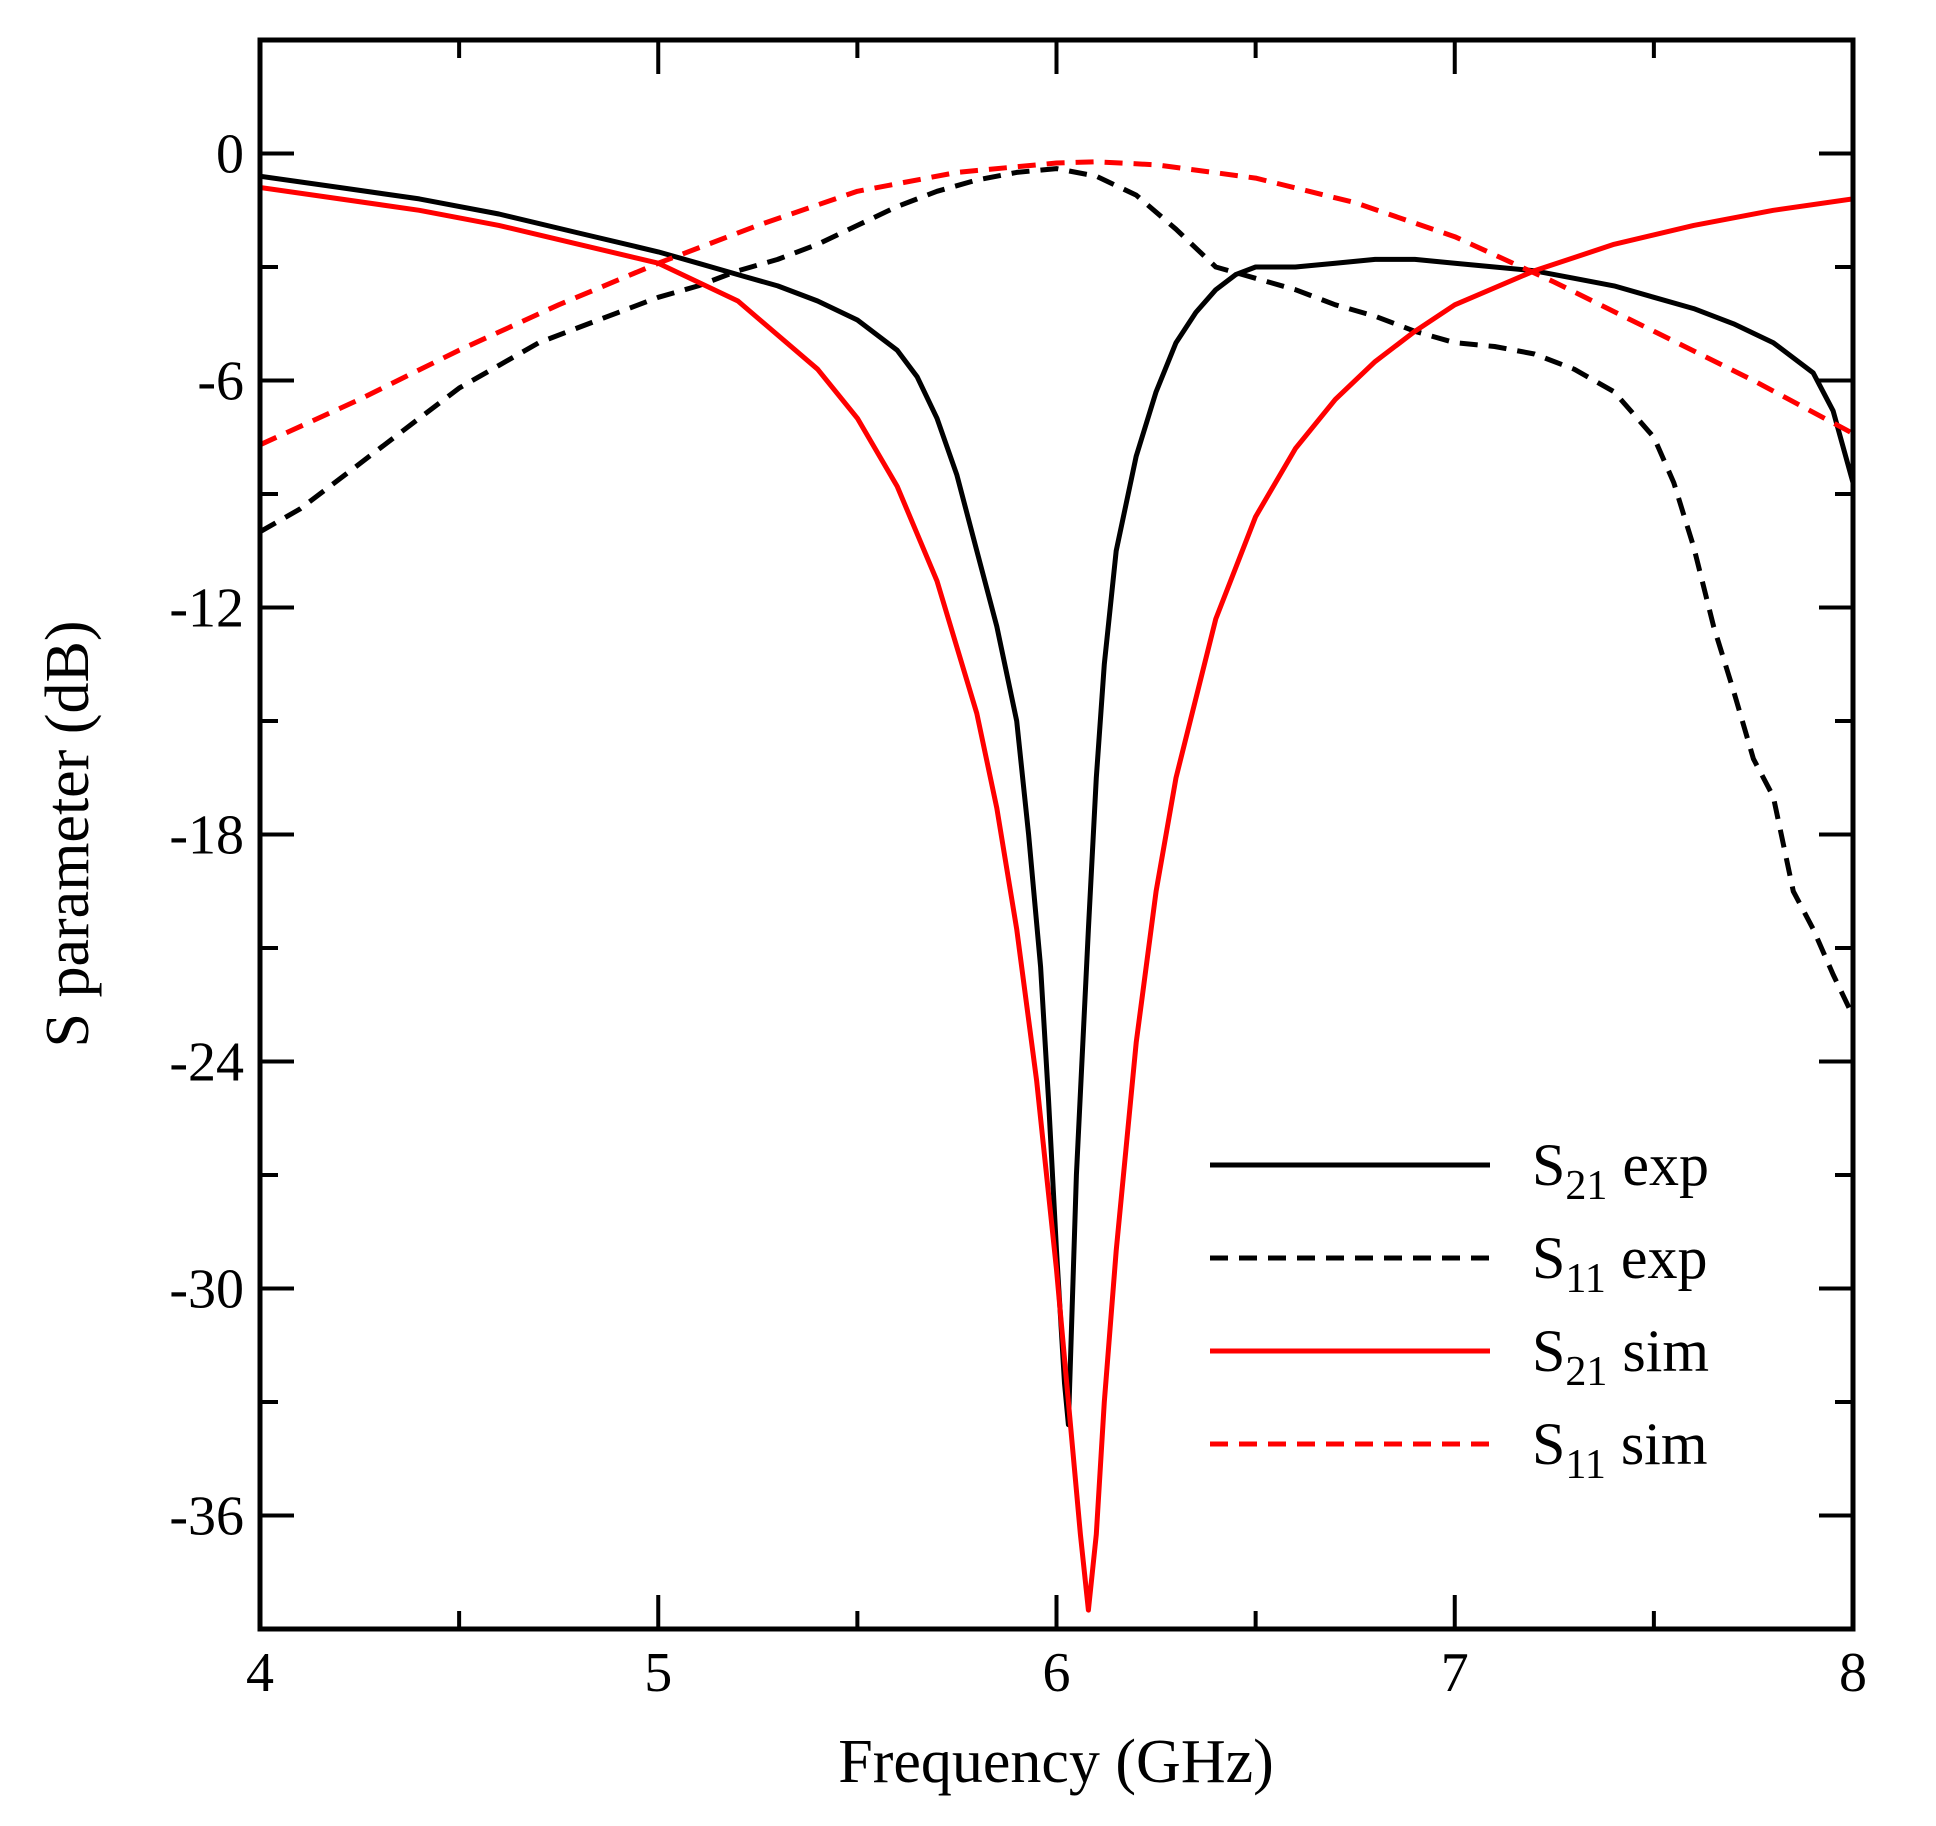 The image size is (1936, 1826). I want to click on y-tick-label: -30, so click(206, 1290).